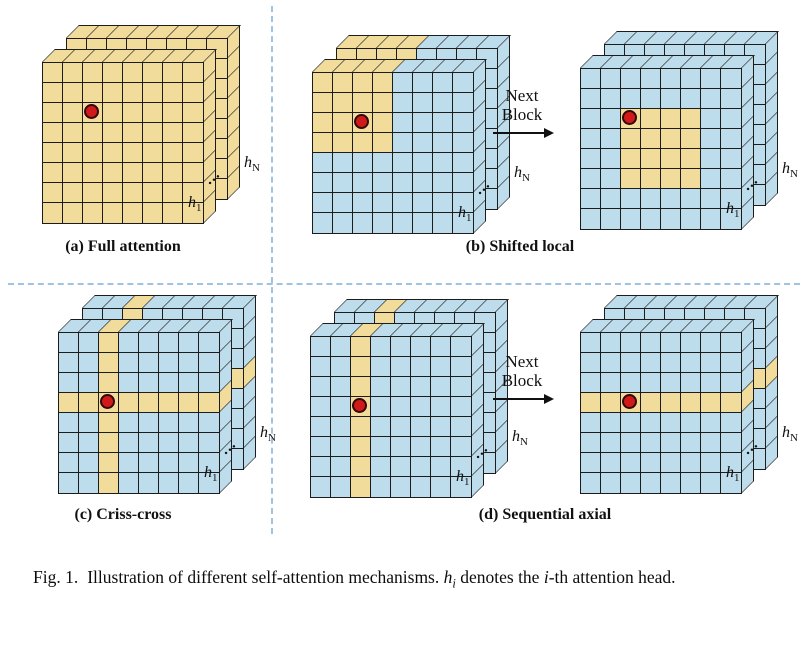 This screenshot has width=811, height=654. I want to click on attention-stack-crisscross: hN h1 •••, so click(178, 400).